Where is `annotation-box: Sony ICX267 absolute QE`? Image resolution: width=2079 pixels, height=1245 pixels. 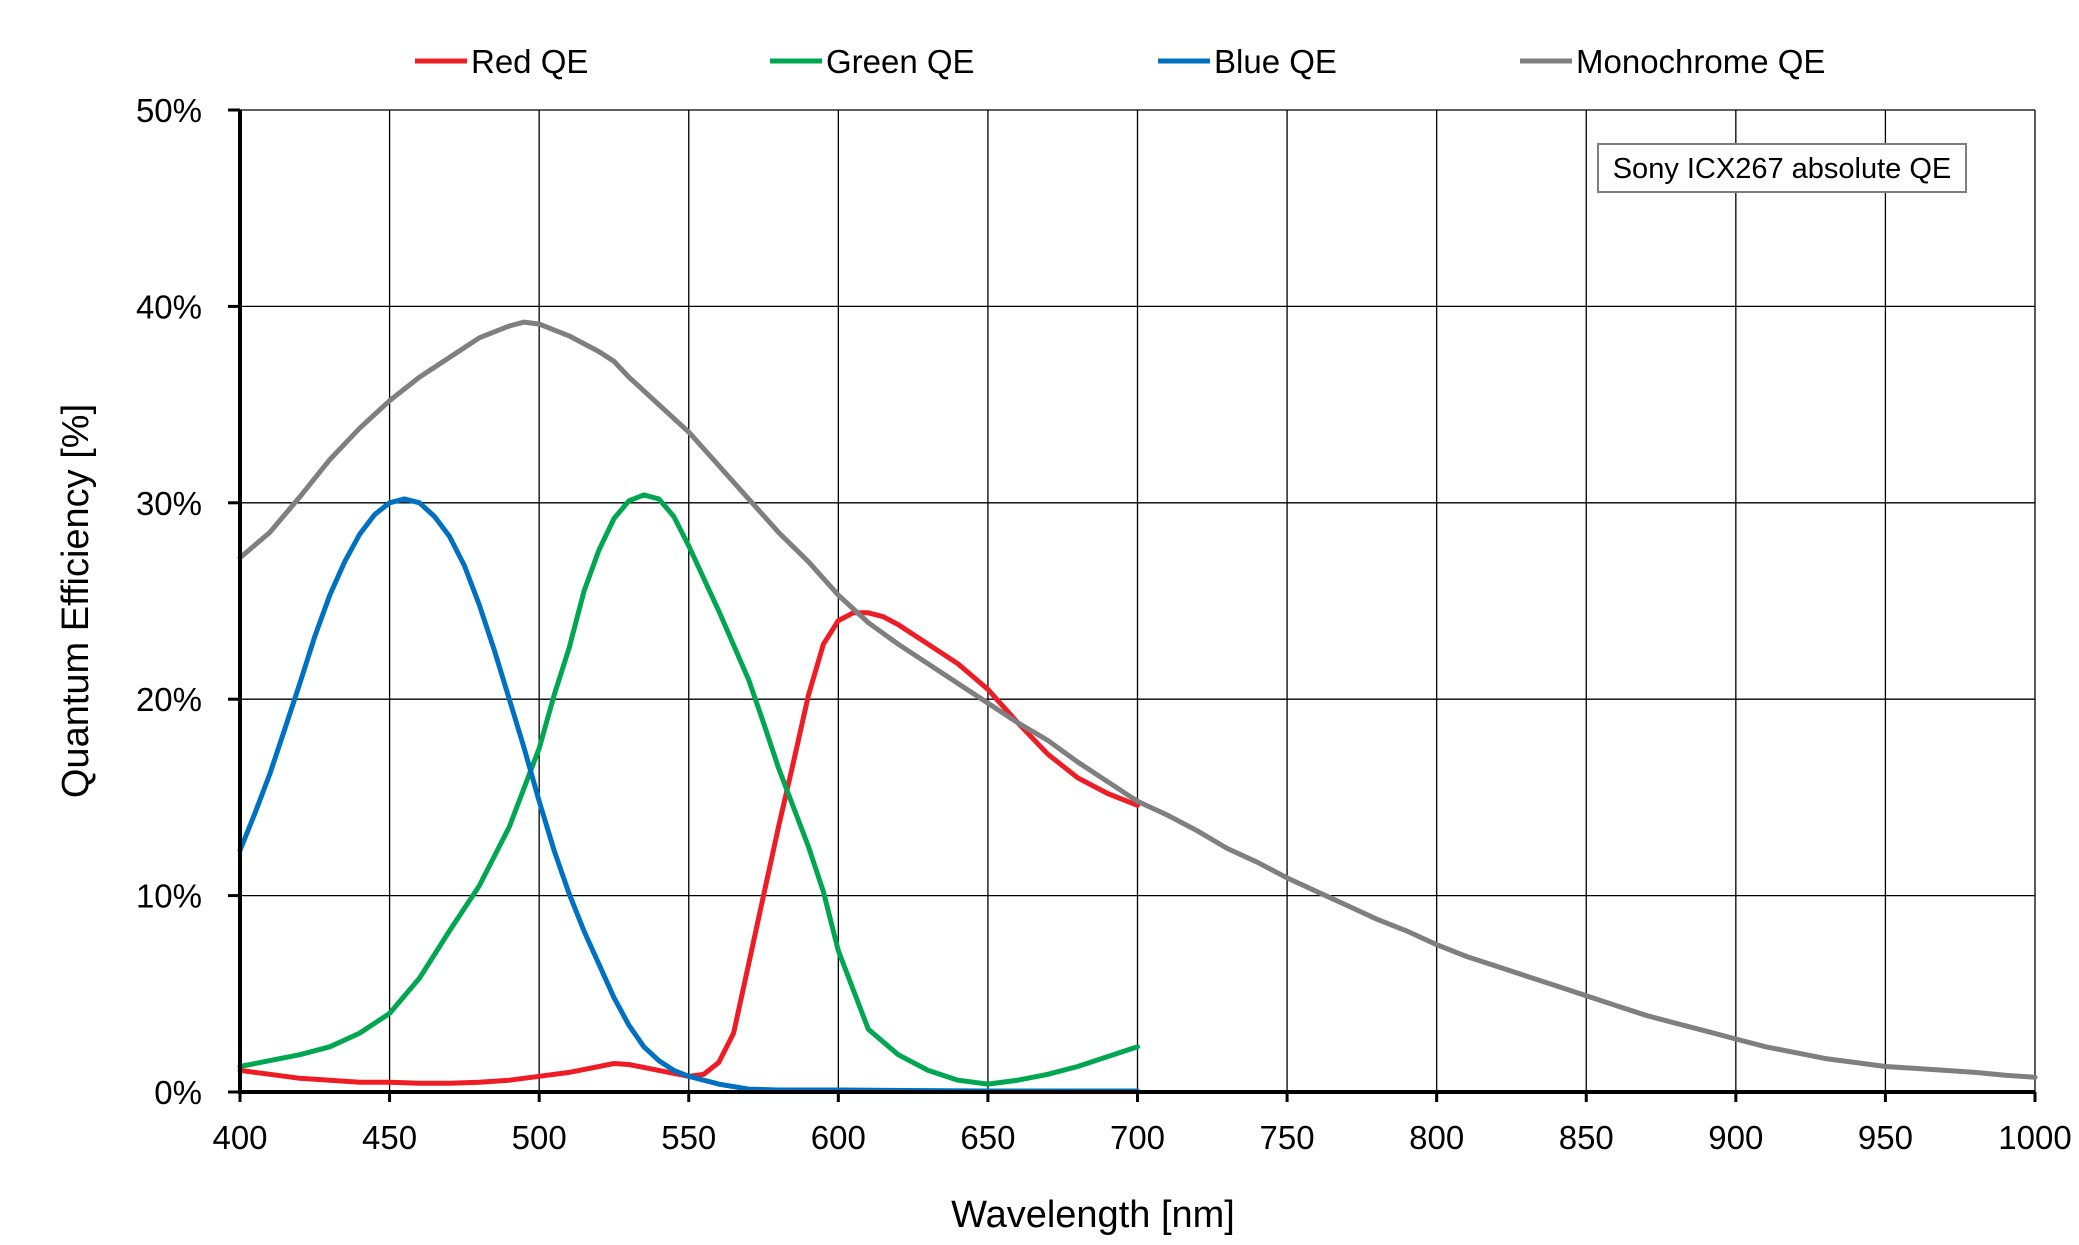 annotation-box: Sony ICX267 absolute QE is located at coordinates (1782, 168).